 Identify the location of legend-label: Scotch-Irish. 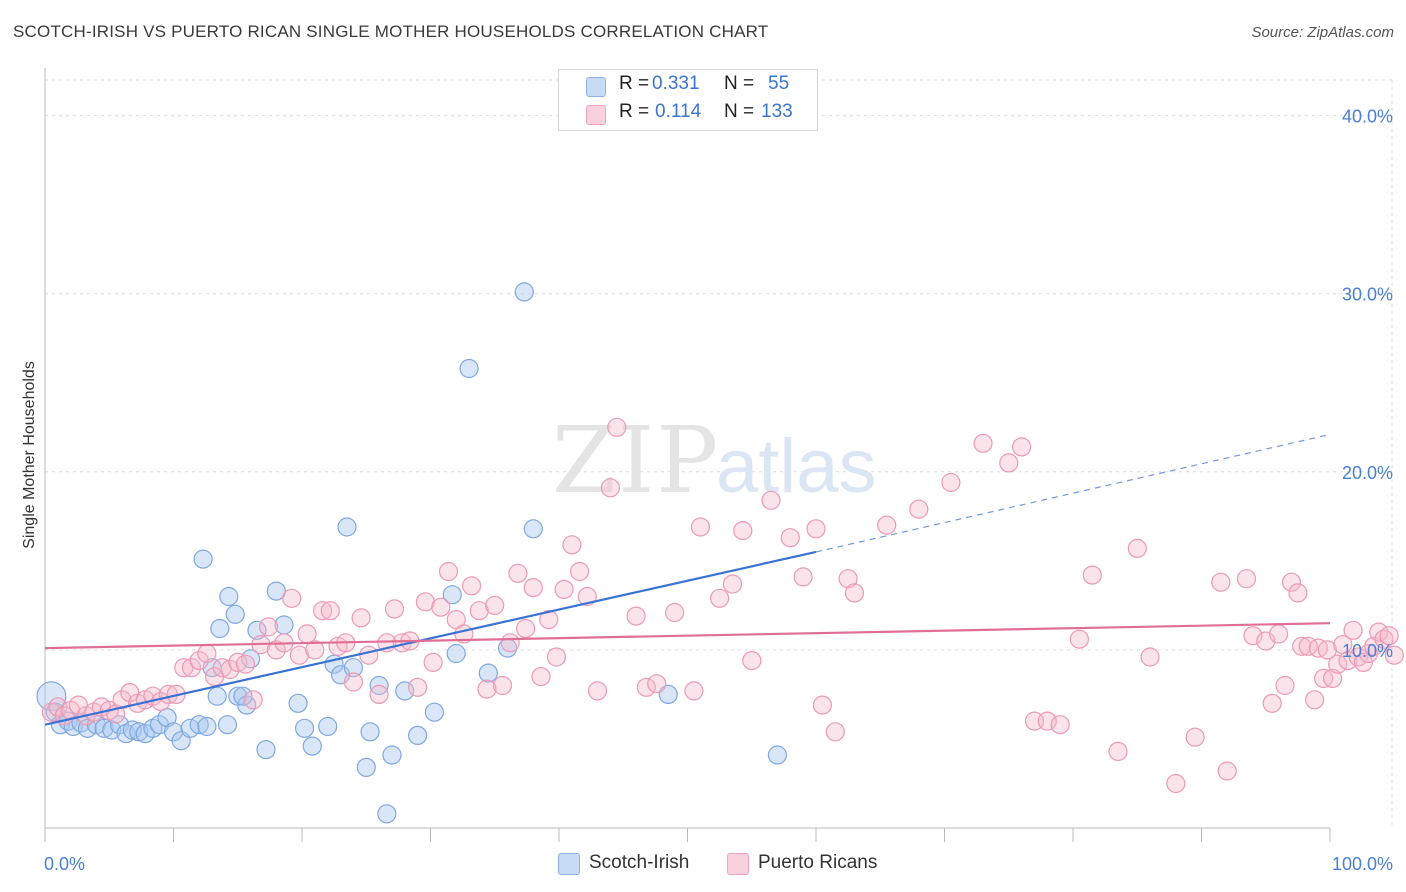
(639, 862).